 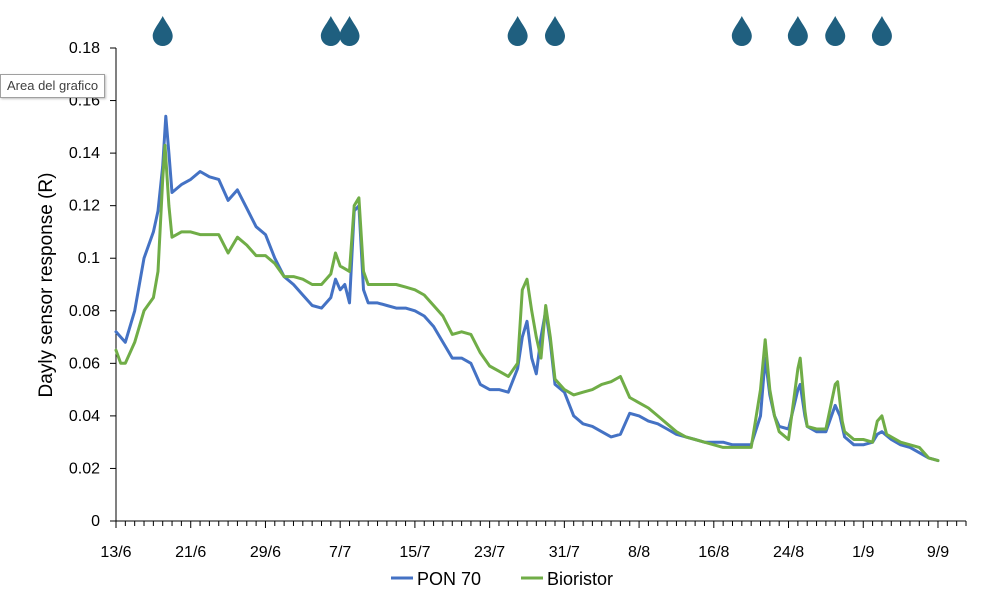 I want to click on legend: PON 70 Bioristor, so click(x=502, y=579).